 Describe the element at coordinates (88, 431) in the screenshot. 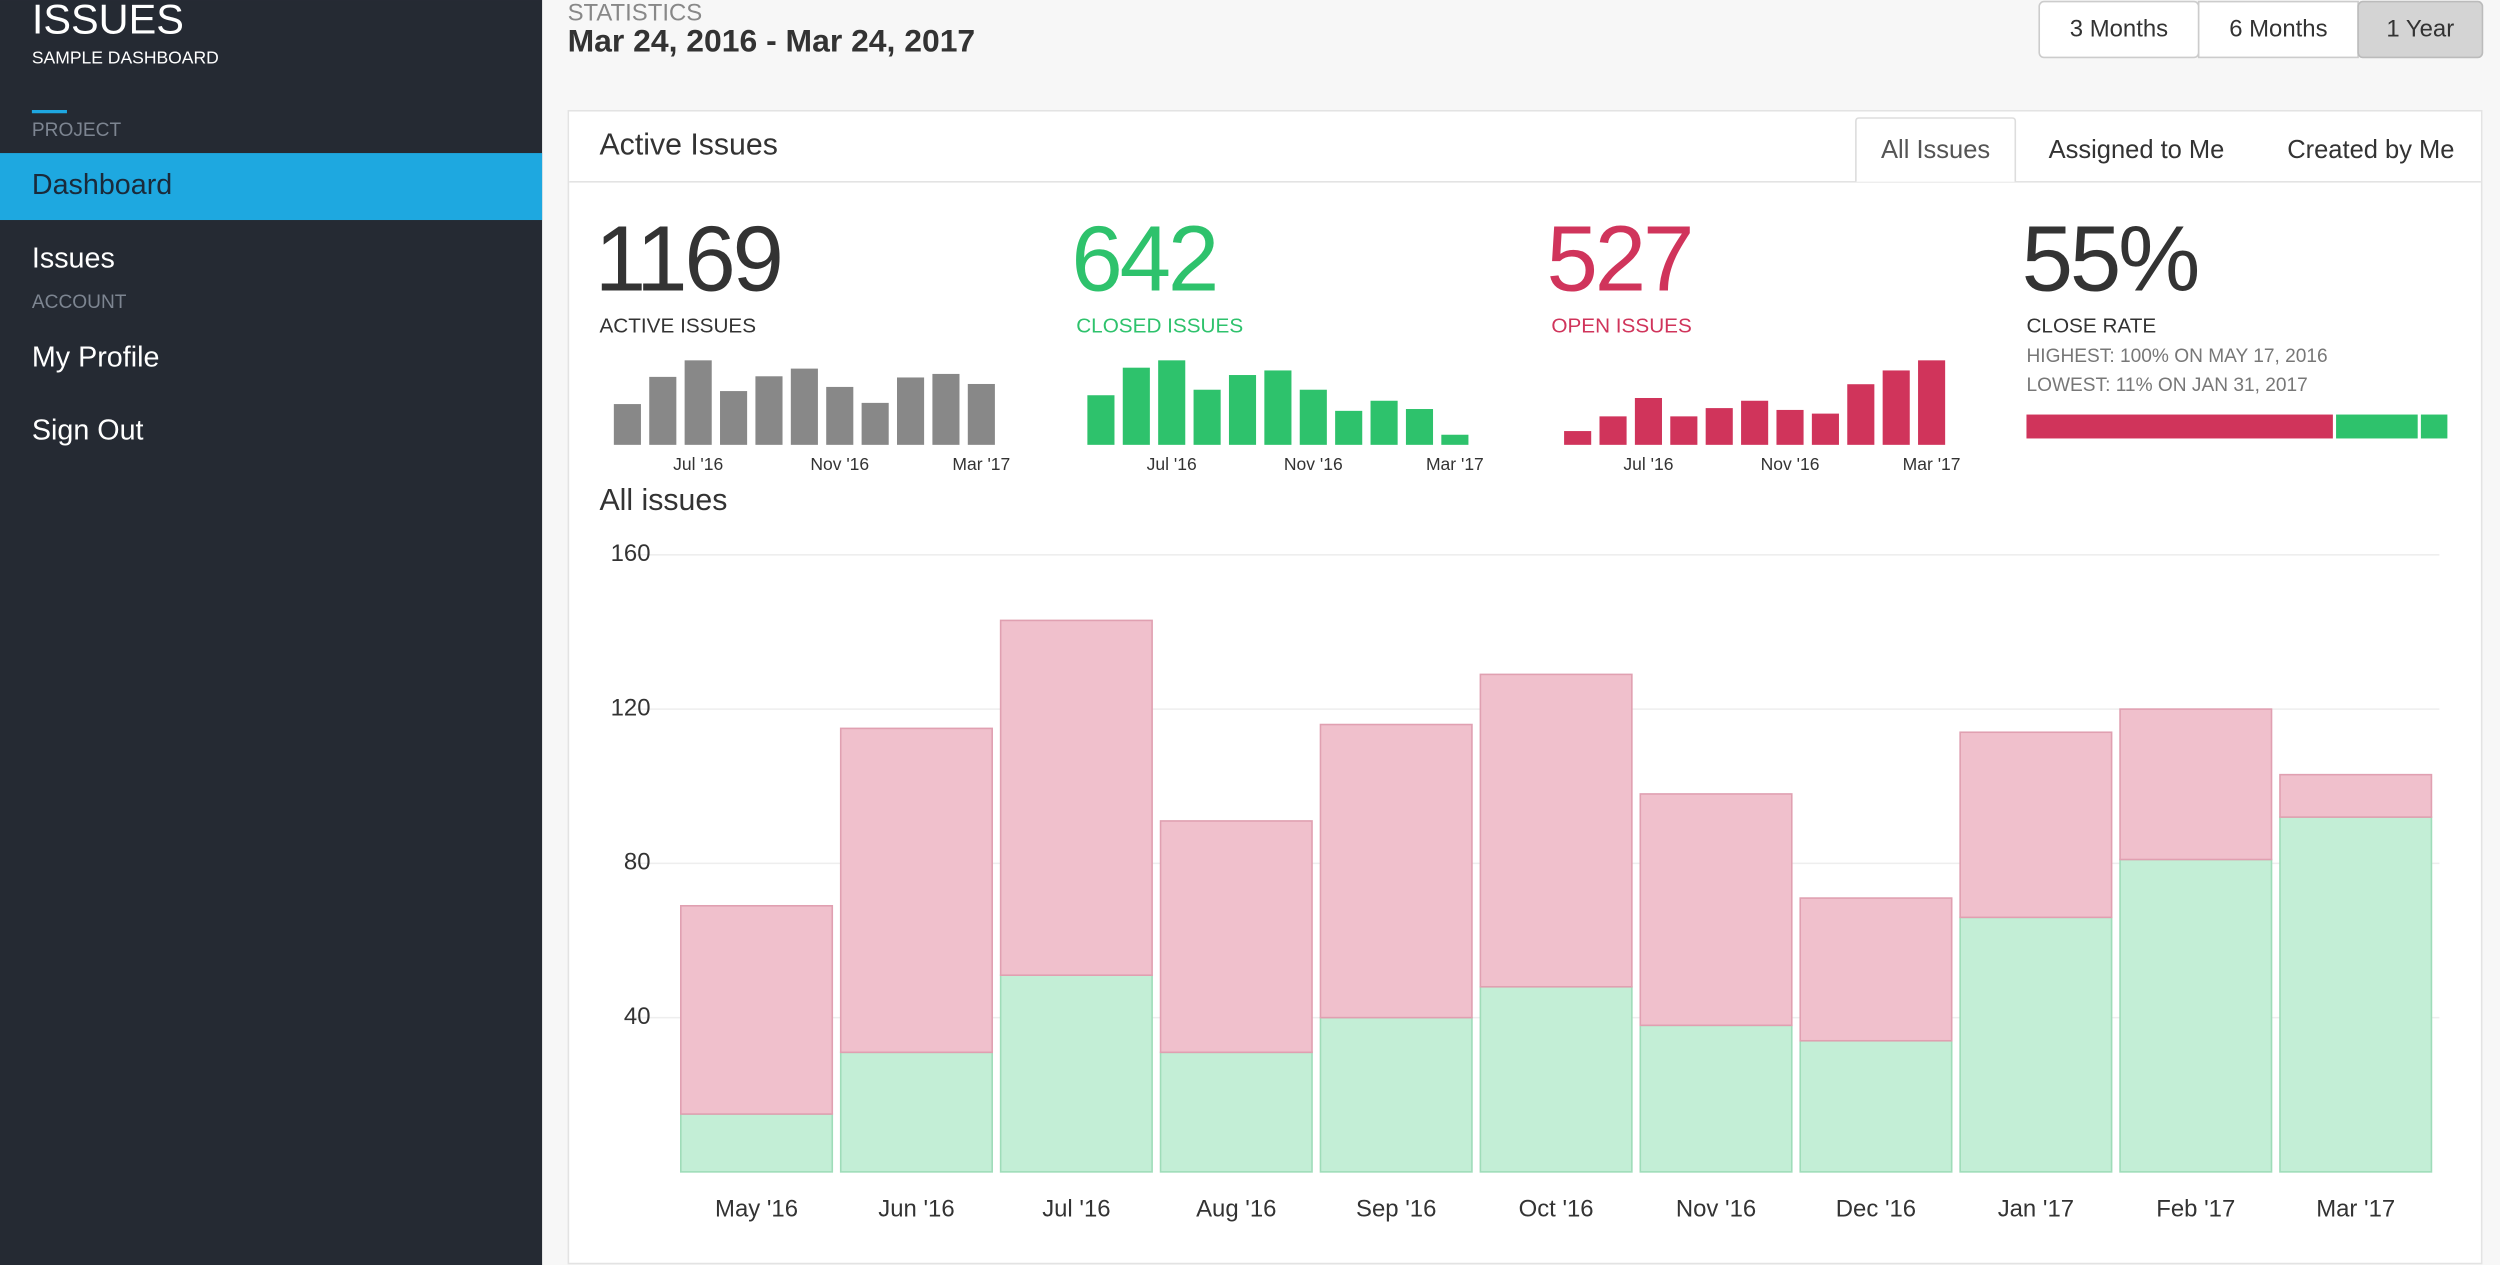

I see `nav-item: Sign Out` at that location.